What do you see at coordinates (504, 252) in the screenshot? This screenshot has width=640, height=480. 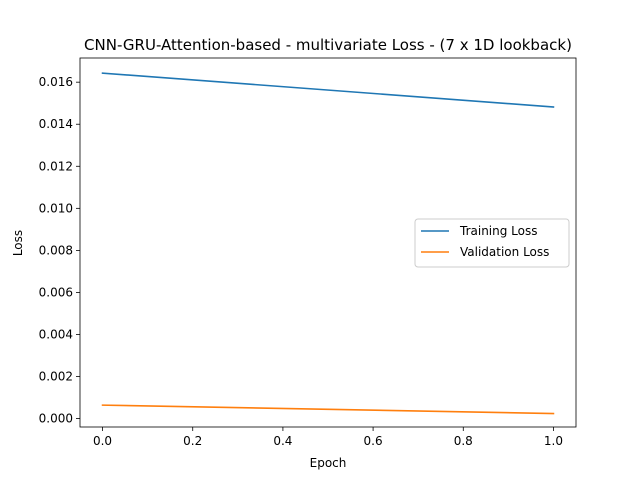 I see `legend-label-validation-loss: Validation Loss` at bounding box center [504, 252].